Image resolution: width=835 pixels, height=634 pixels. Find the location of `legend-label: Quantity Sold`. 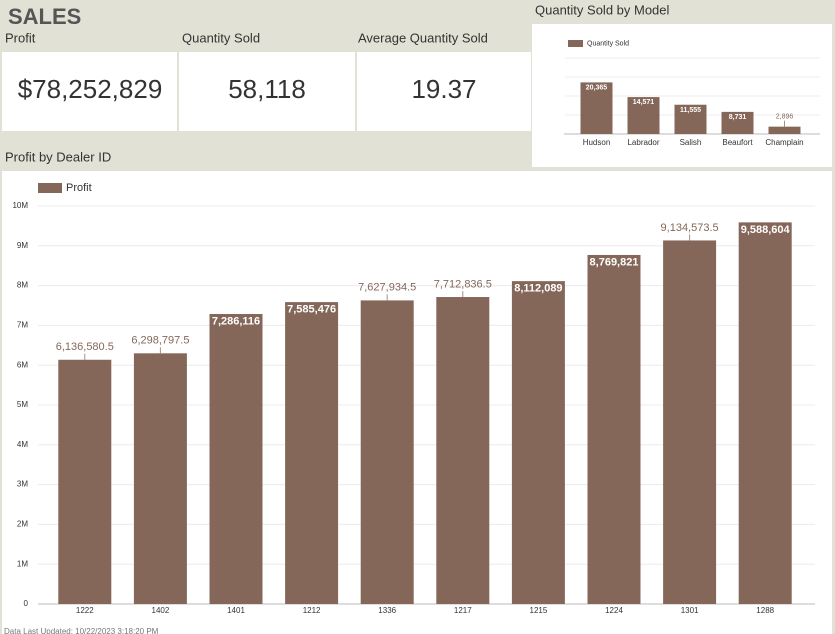

legend-label: Quantity Sold is located at coordinates (608, 43).